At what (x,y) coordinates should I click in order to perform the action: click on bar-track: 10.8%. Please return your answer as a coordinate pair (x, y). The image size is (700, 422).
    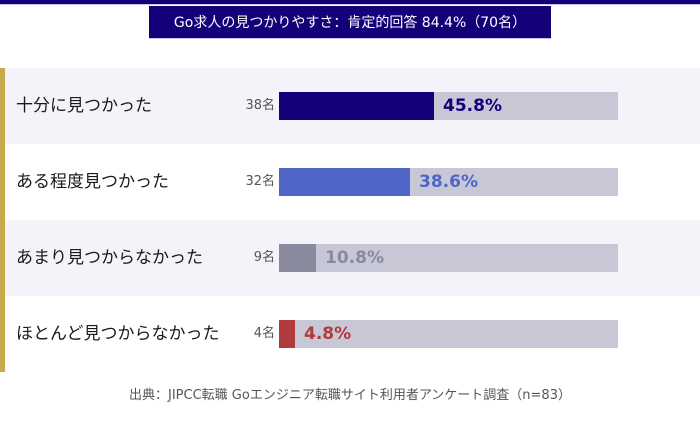
    Looking at the image, I should click on (448, 258).